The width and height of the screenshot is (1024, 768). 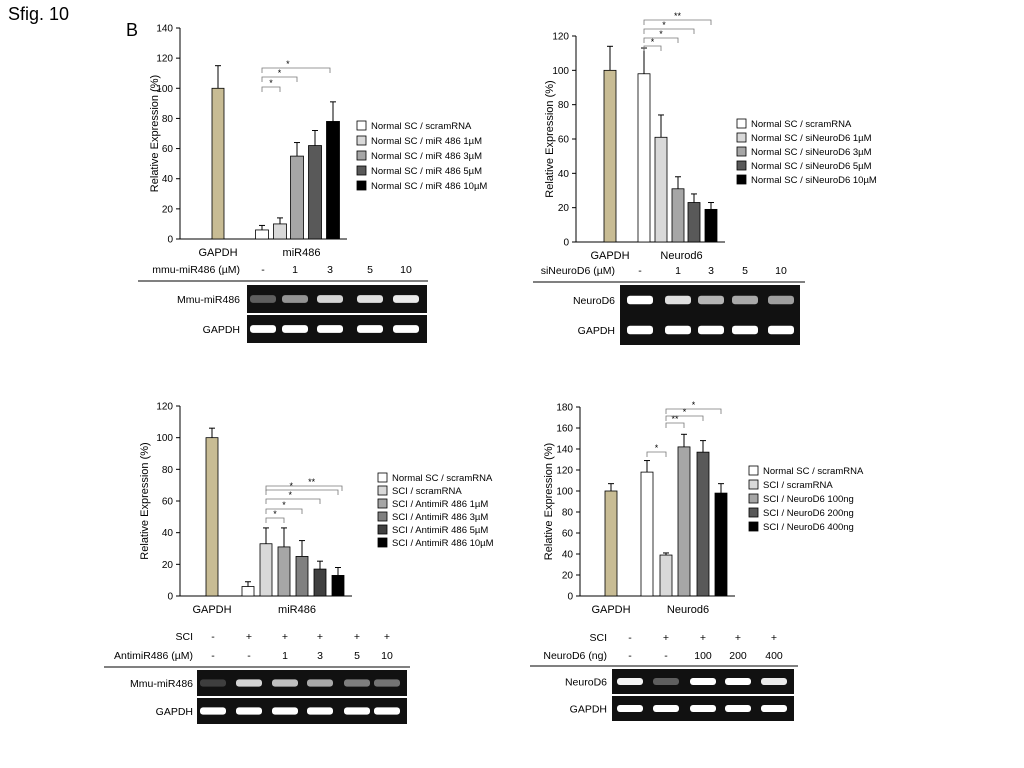 I want to click on x-category-label: miR486, so click(x=302, y=253).